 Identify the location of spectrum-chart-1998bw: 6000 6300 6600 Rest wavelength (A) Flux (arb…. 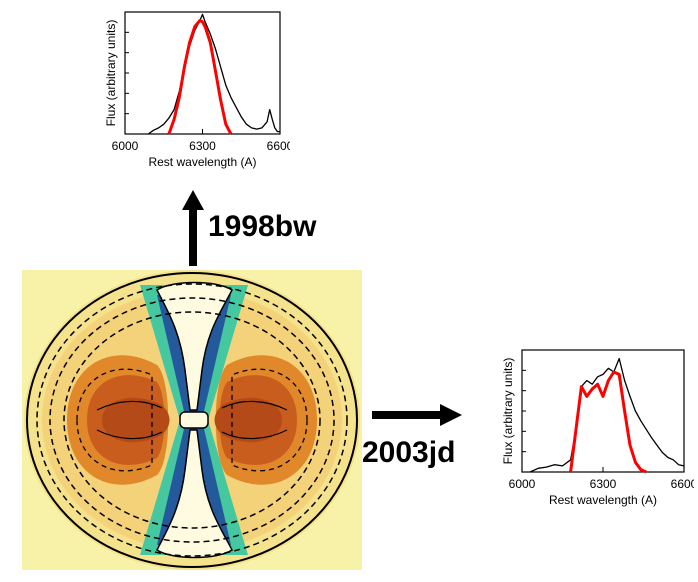
(197, 90).